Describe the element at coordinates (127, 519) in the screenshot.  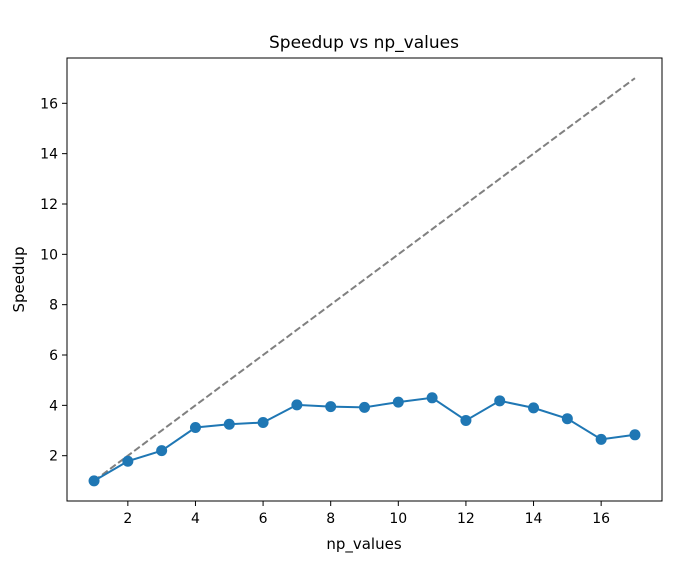
I see `x-tick-label: 2` at that location.